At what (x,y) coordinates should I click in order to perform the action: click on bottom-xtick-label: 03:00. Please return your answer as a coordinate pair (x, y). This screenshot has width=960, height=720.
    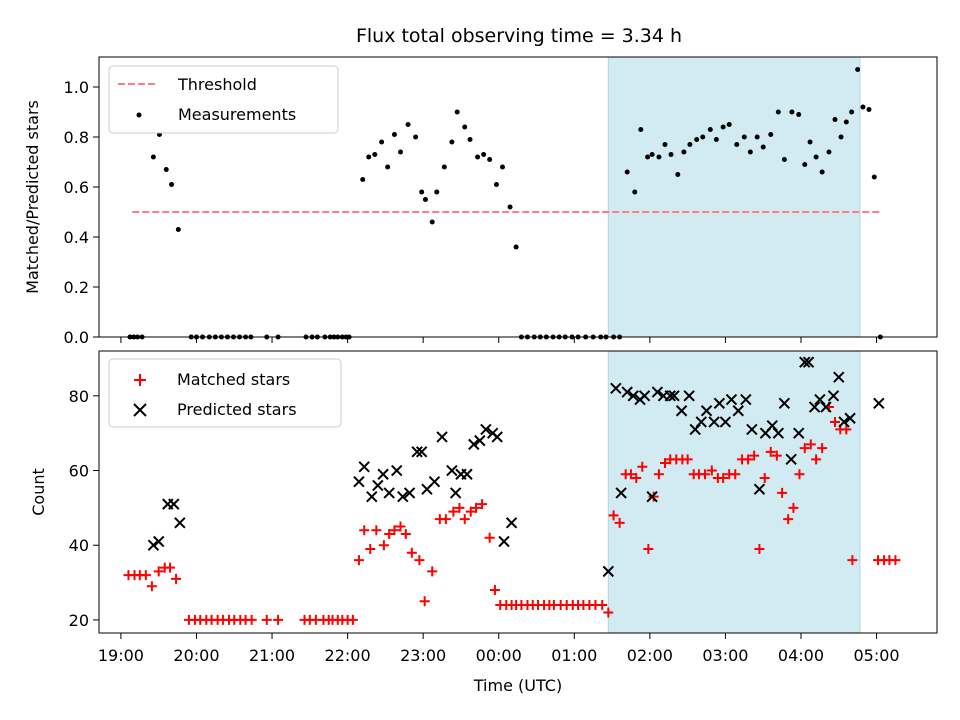
    Looking at the image, I should click on (725, 655).